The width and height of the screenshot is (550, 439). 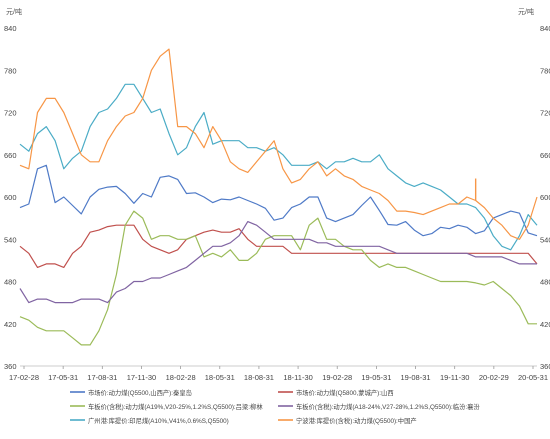 I want to click on y-tick-left: 720, so click(x=10, y=113).